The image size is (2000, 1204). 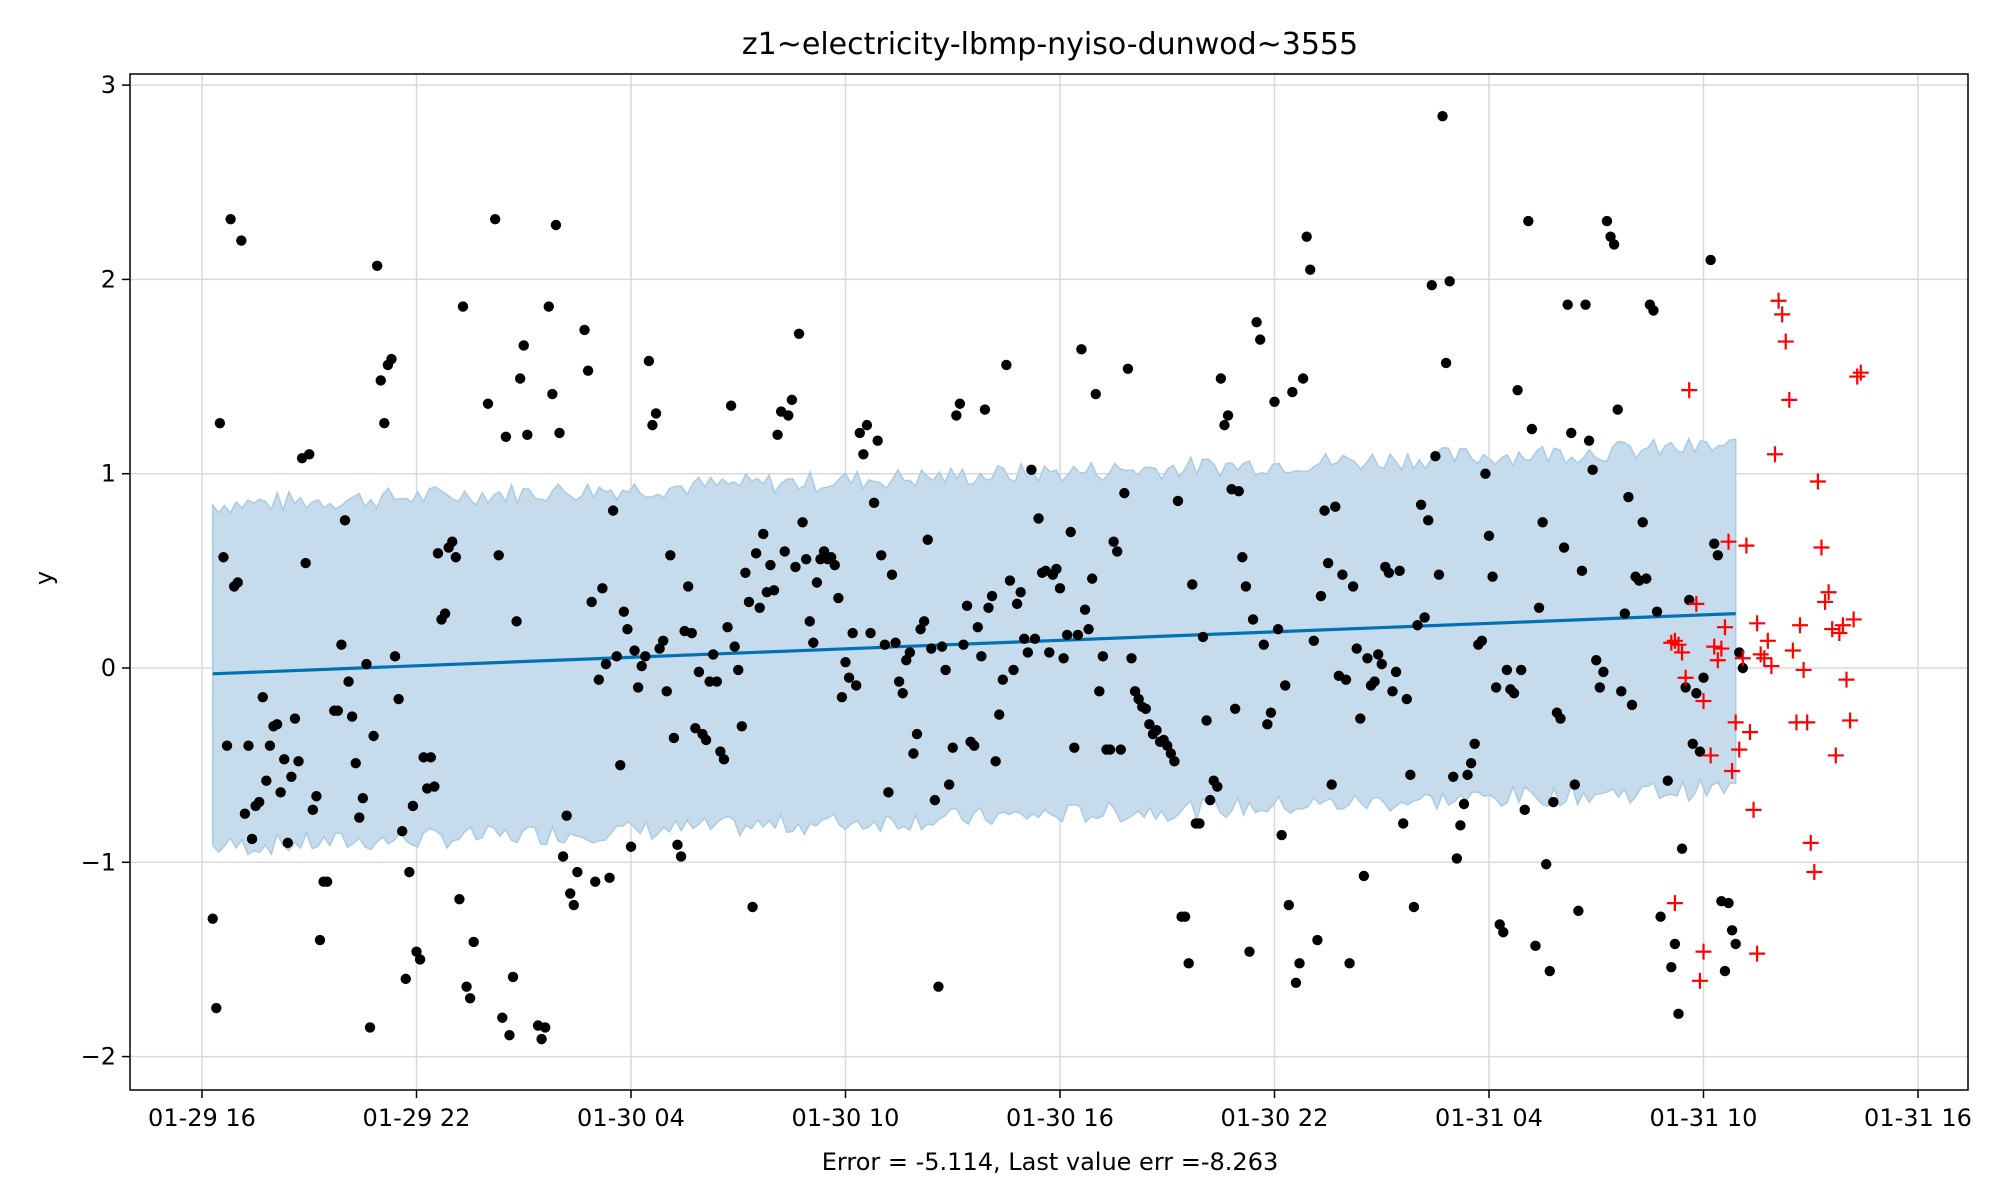 I want to click on x-tick-label: 01-29 22, so click(x=417, y=1118).